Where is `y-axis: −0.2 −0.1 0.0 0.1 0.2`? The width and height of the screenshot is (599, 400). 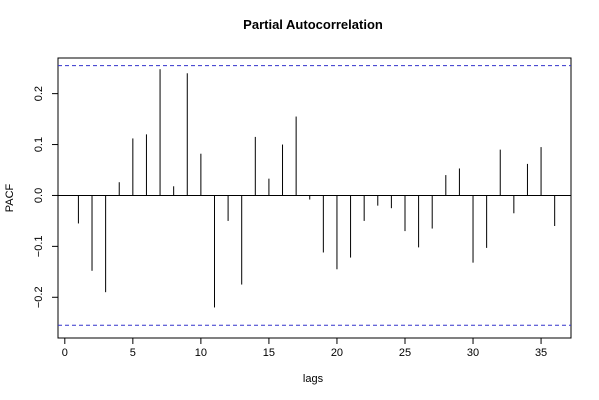 y-axis: −0.2 −0.1 0.0 0.1 0.2 is located at coordinates (46, 197).